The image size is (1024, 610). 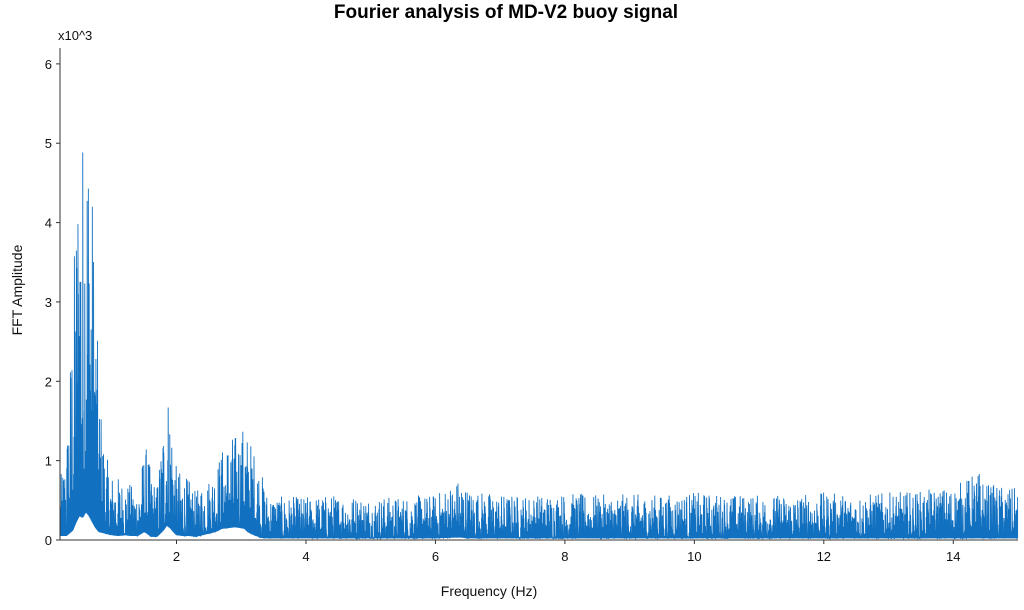 What do you see at coordinates (564, 556) in the screenshot?
I see `x-tick-label: 8` at bounding box center [564, 556].